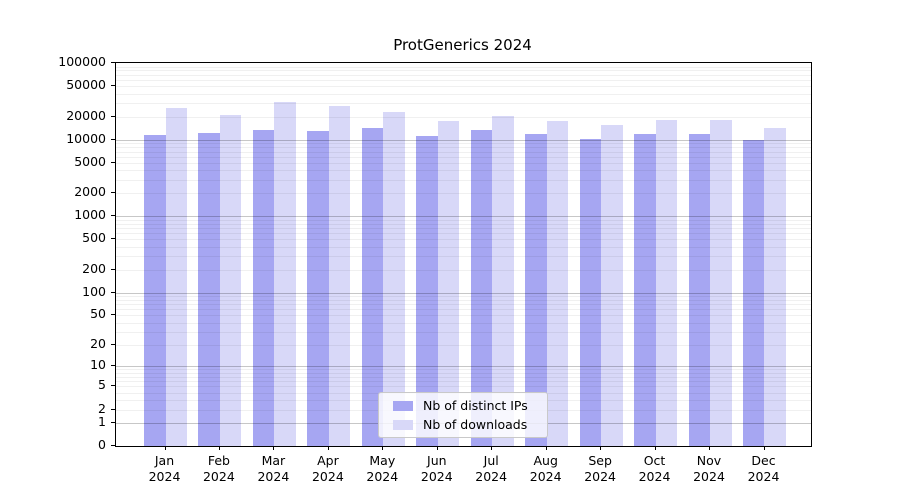  I want to click on x-tick-month: Jan, so click(164, 460).